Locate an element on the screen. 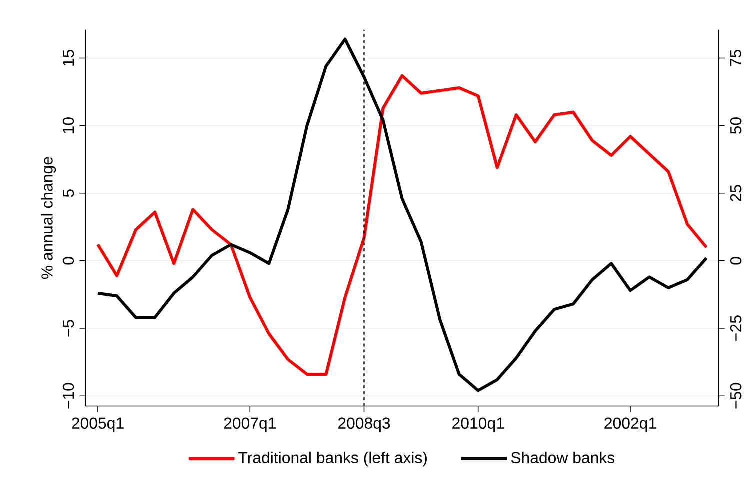 The height and width of the screenshot is (496, 747). y-tick-label: −5 is located at coordinates (68, 328).